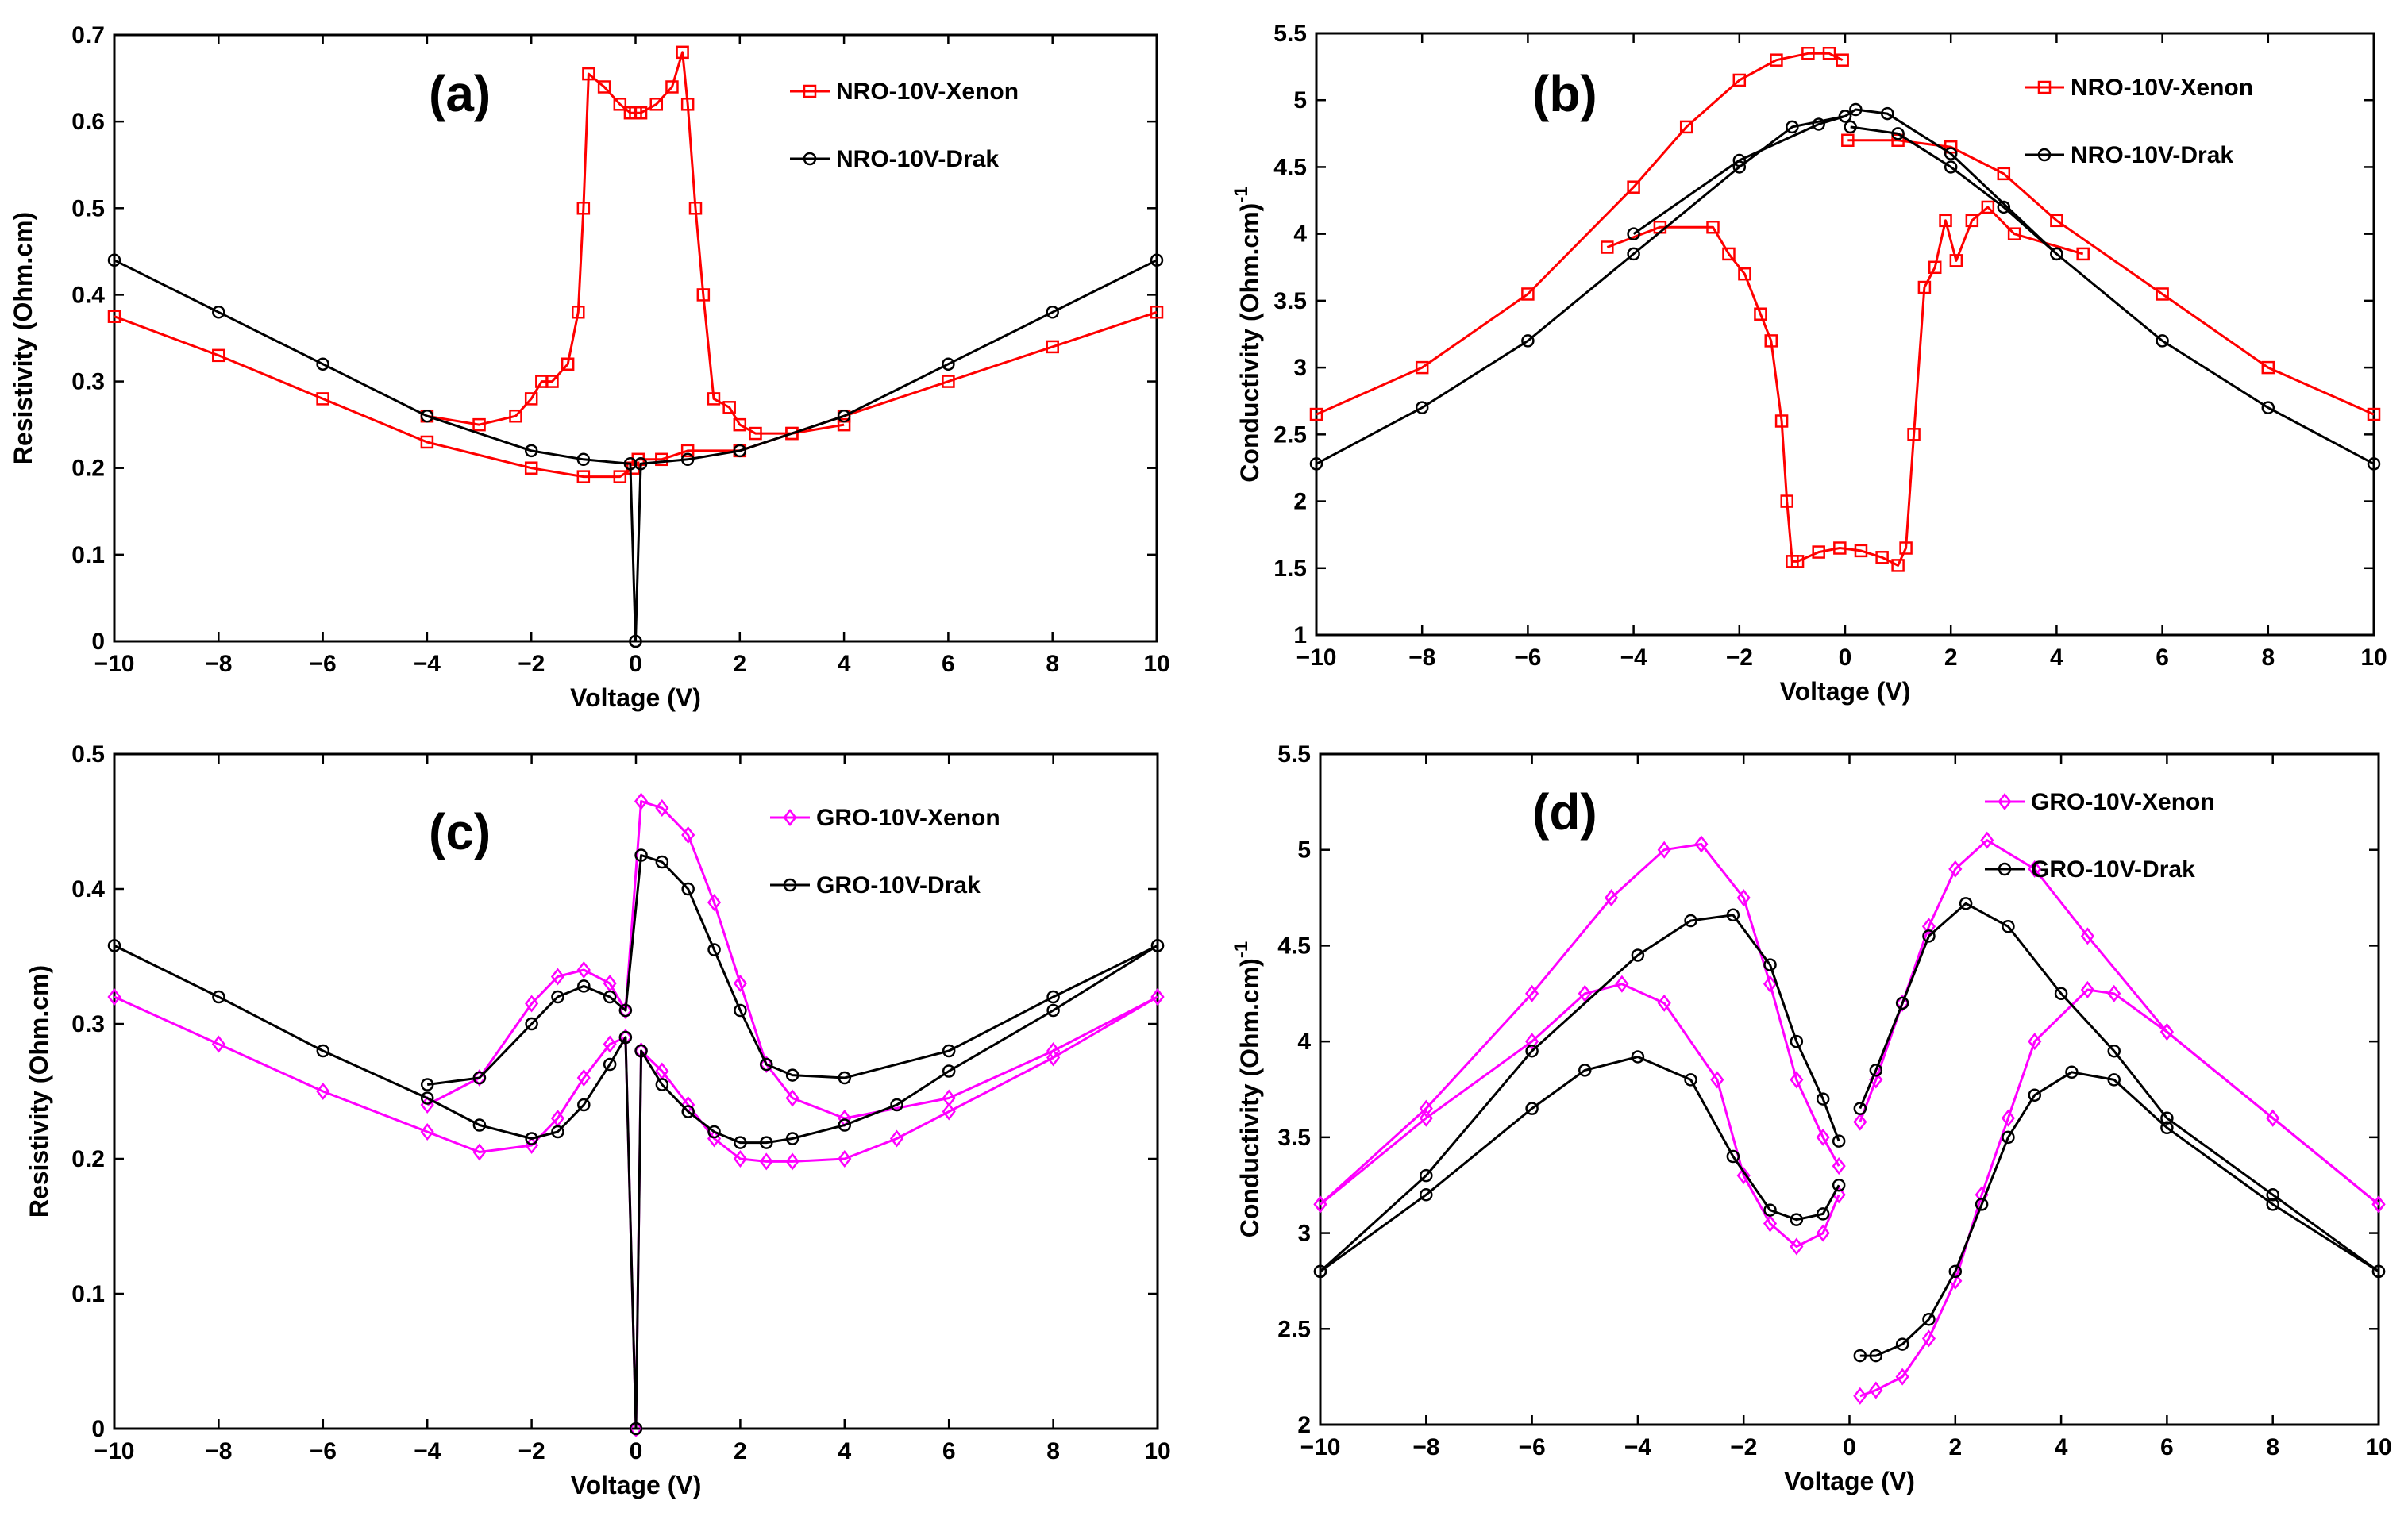 The width and height of the screenshot is (2408, 1539). Describe the element at coordinates (1053, 1451) in the screenshot. I see `x-tick-label: 8` at that location.